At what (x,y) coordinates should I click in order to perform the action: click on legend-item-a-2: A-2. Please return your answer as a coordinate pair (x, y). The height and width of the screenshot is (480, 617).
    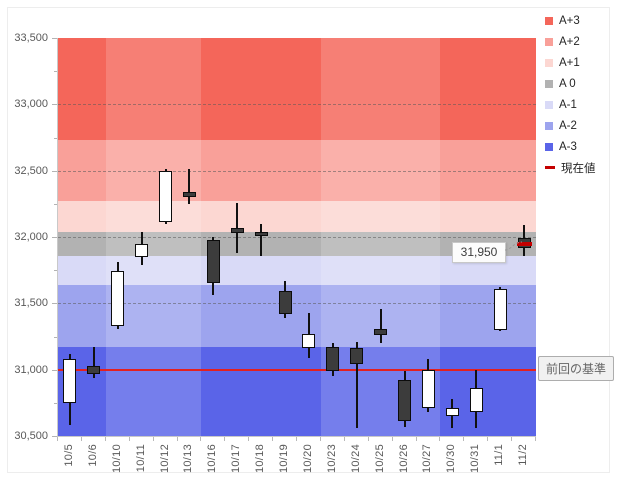
    Looking at the image, I should click on (570, 125).